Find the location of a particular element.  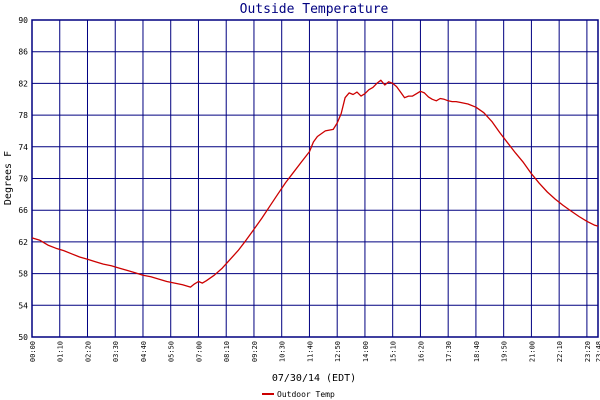

y-tick-label: 78 is located at coordinates (23, 115).